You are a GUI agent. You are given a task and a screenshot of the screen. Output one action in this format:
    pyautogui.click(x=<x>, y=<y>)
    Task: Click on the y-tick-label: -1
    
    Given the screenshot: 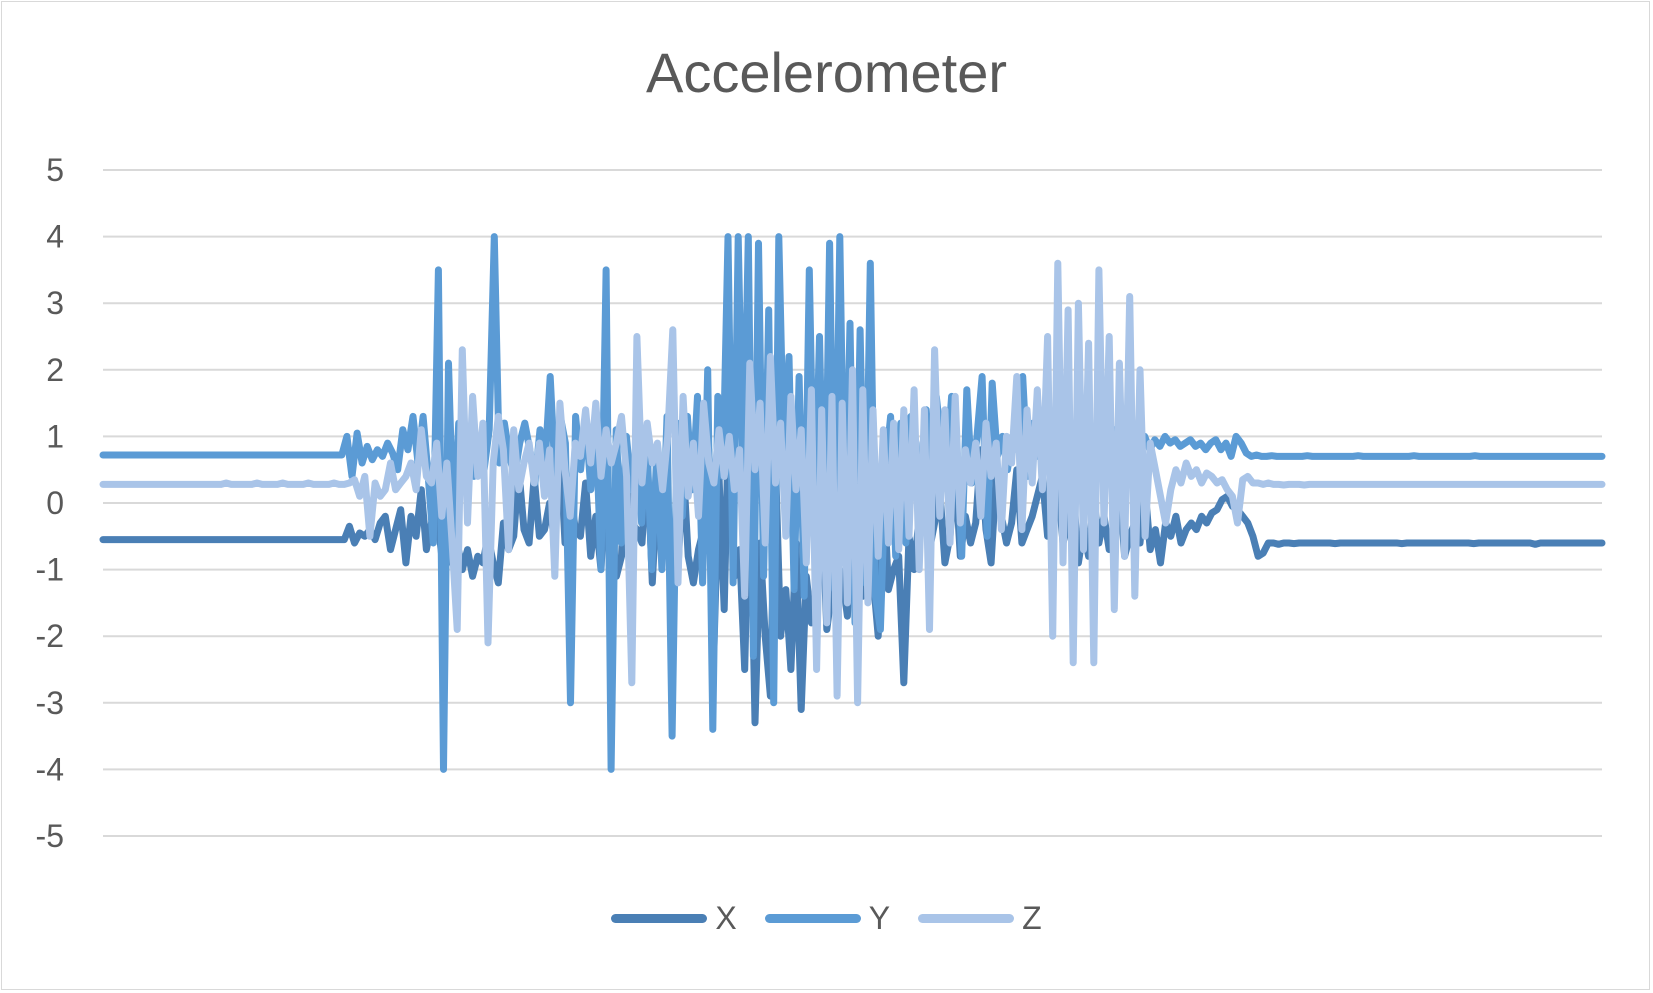 What is the action you would take?
    pyautogui.click(x=50, y=570)
    